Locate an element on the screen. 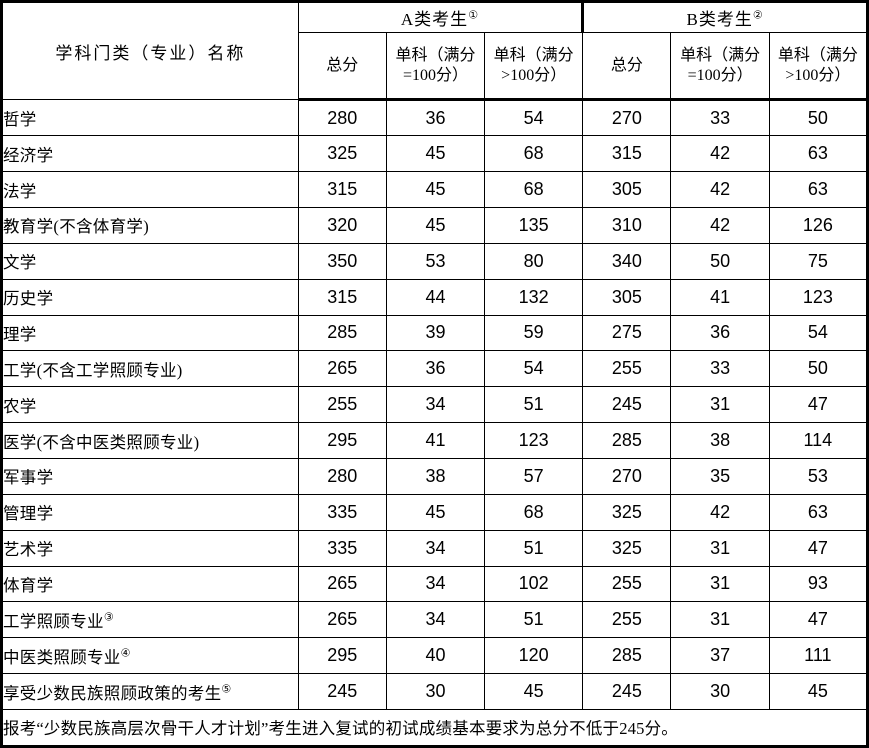  score-b-total: 325 is located at coordinates (627, 548).